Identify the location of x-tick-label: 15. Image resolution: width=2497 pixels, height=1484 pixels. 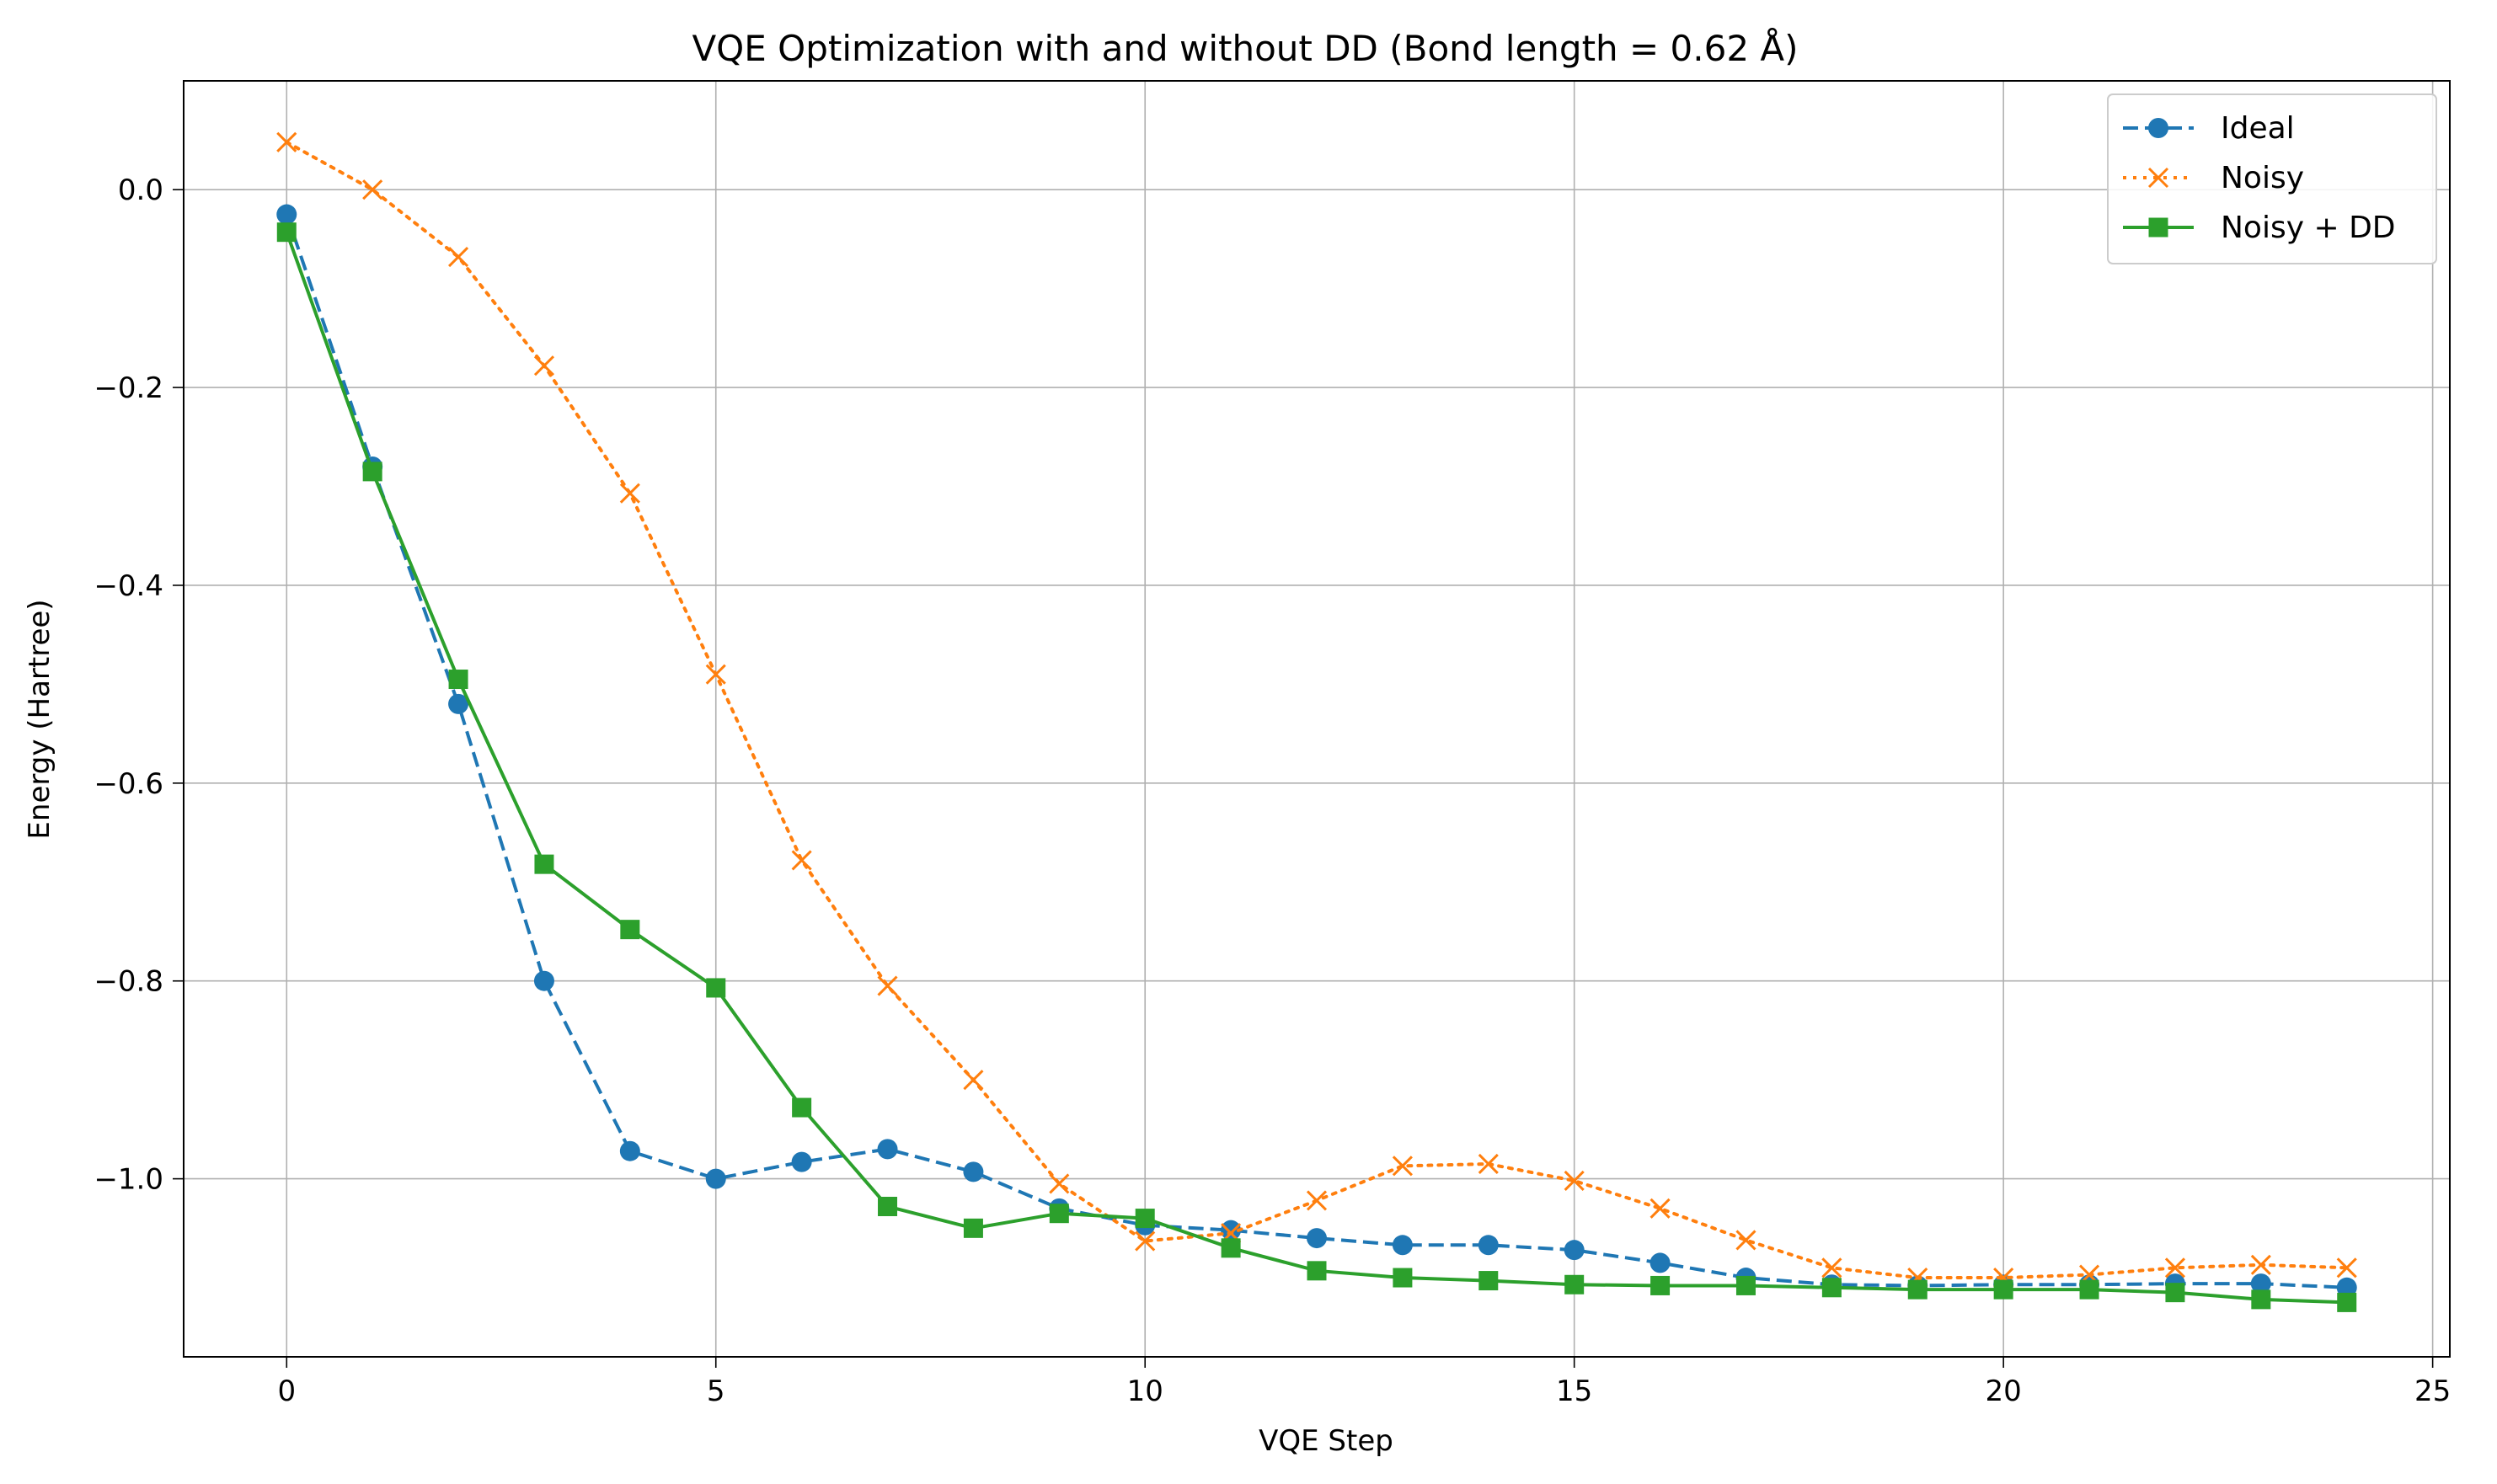
(1574, 1392).